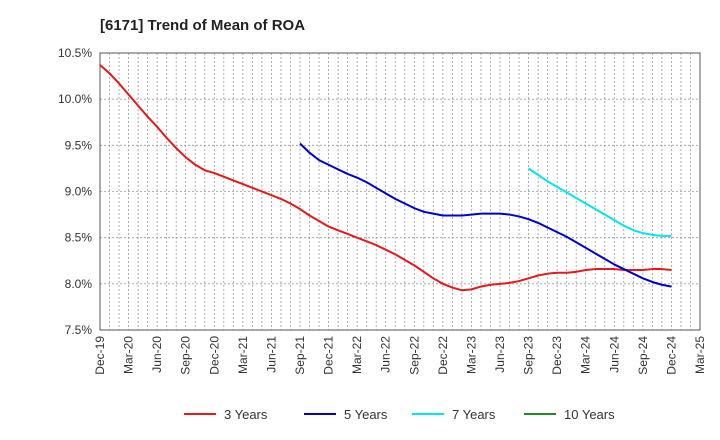 The image size is (720, 440). Describe the element at coordinates (557, 355) in the screenshot. I see `x-tick-label: Dec-23` at that location.